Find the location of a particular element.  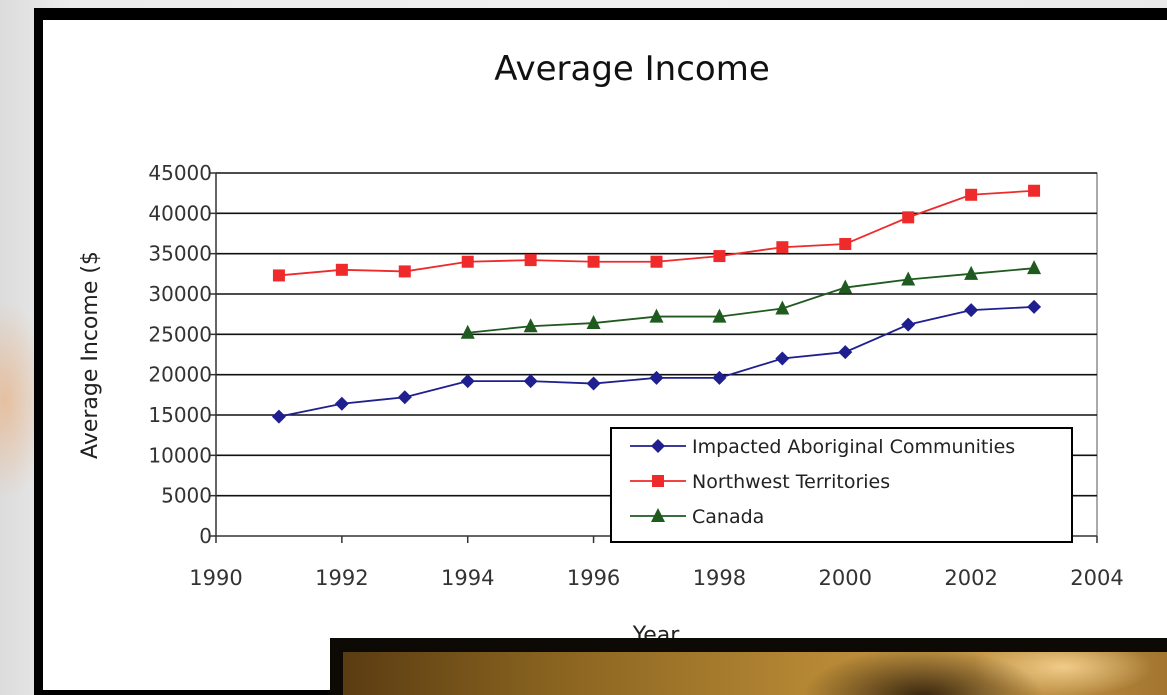

y-axis-label: Average Income ($ is located at coordinates (90, 355).